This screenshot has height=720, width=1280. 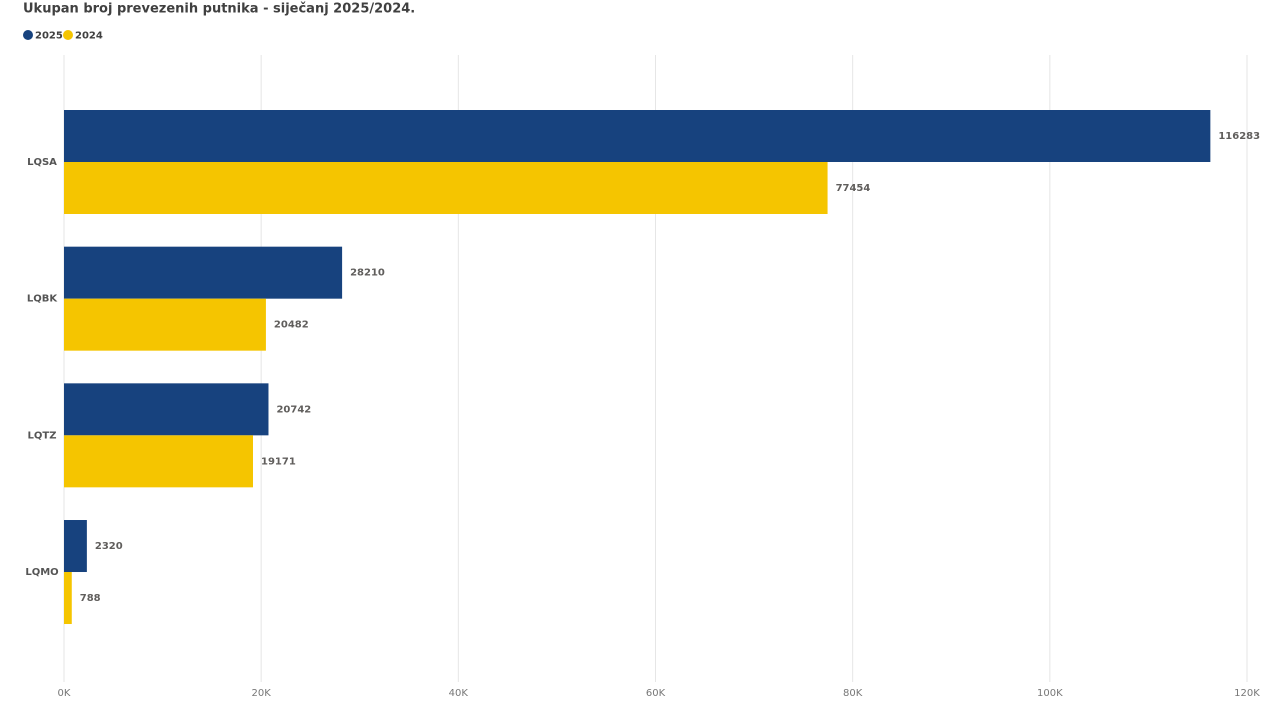 I want to click on y-tick-label: LQTZ, so click(x=42, y=435).